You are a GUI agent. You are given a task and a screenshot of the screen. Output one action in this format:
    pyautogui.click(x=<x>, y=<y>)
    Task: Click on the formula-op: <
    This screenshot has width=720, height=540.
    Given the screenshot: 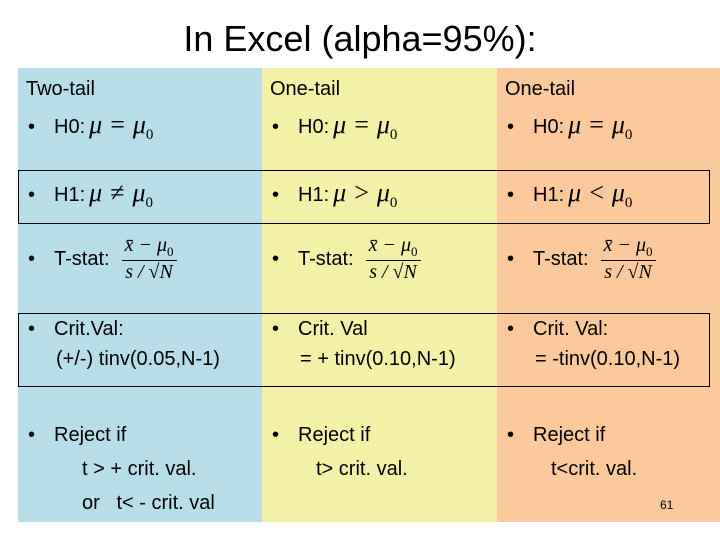 What is the action you would take?
    pyautogui.click(x=596, y=192)
    